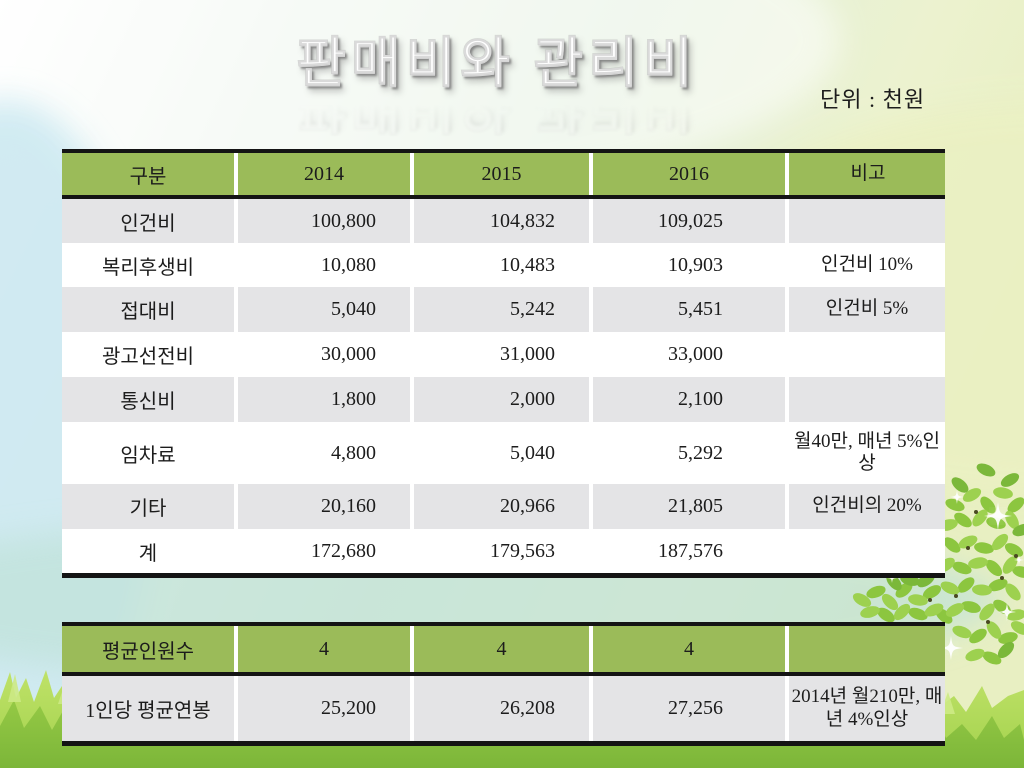  I want to click on leaf-specks, so click(973, 567).